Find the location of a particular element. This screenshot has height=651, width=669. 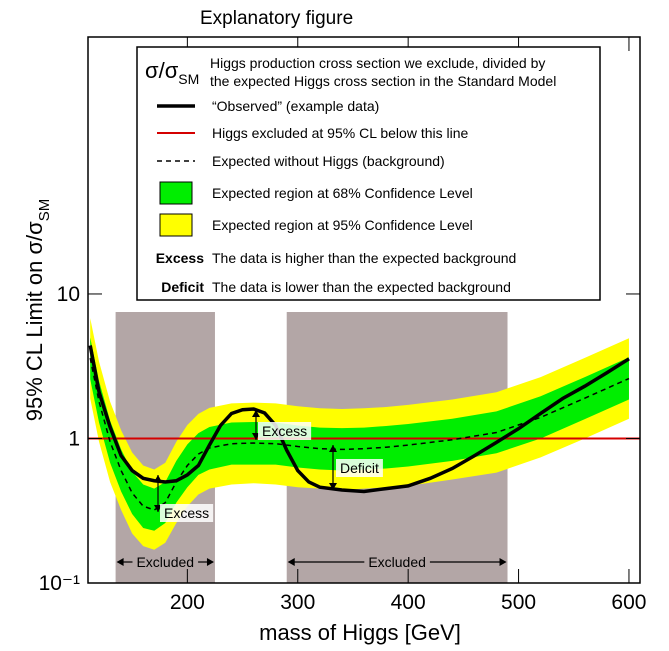

legend-symbol: σ/σSM is located at coordinates (172, 72).